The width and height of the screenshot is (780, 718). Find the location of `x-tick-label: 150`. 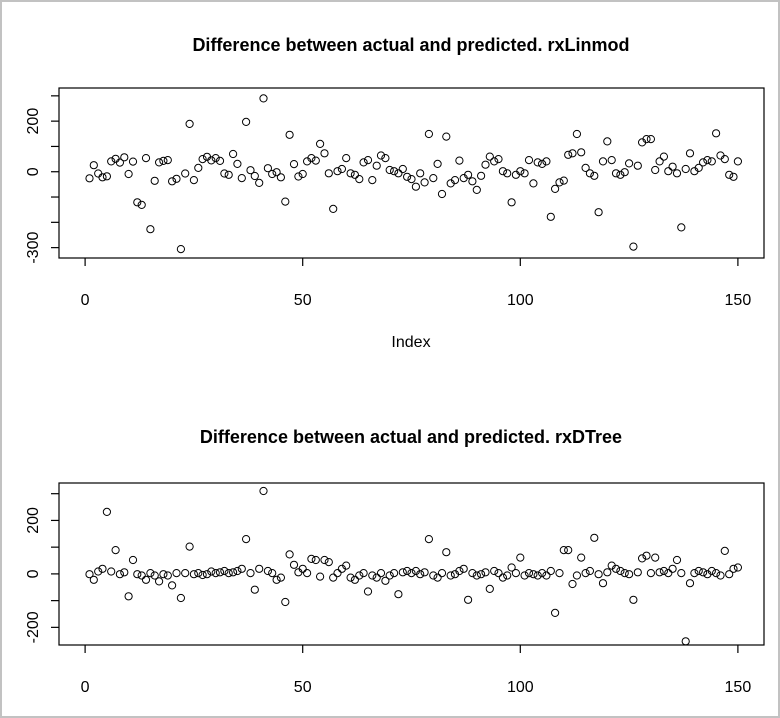

x-tick-label: 150 is located at coordinates (738, 300).